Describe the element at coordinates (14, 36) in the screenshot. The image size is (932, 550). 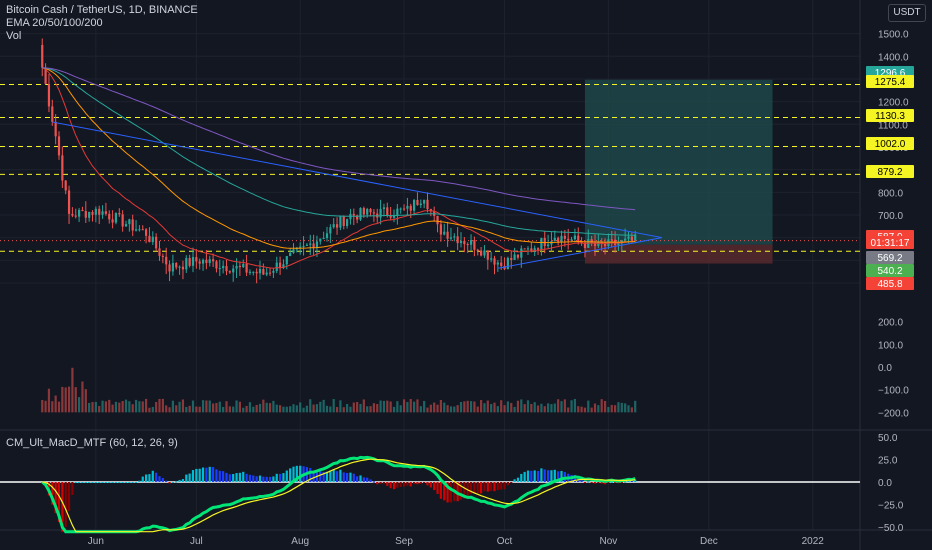
I see `vol-legend: Vol` at that location.